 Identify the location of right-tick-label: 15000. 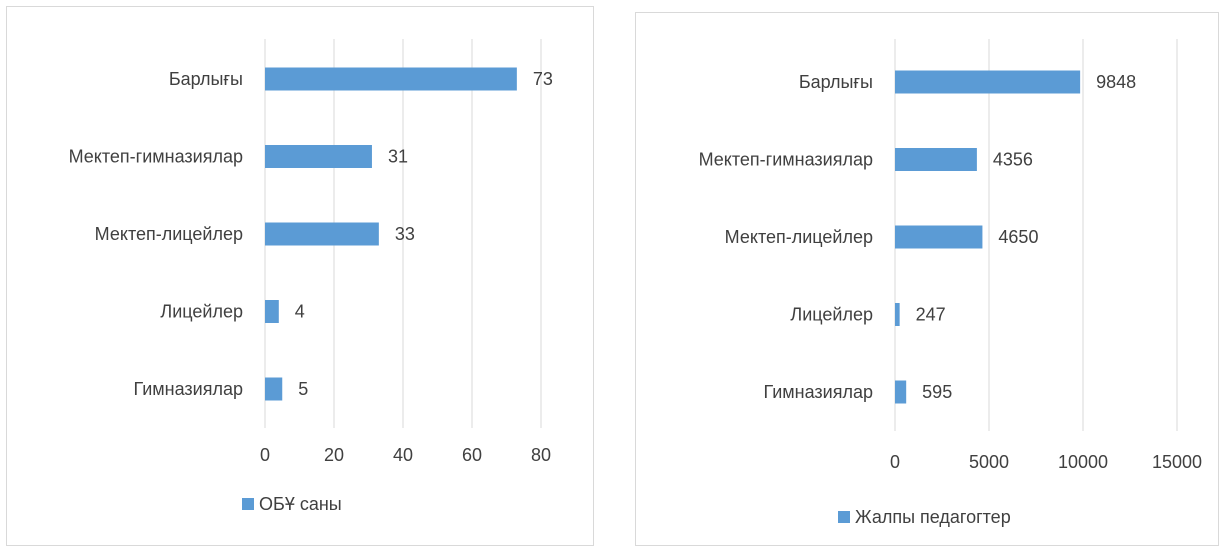
(1177, 462).